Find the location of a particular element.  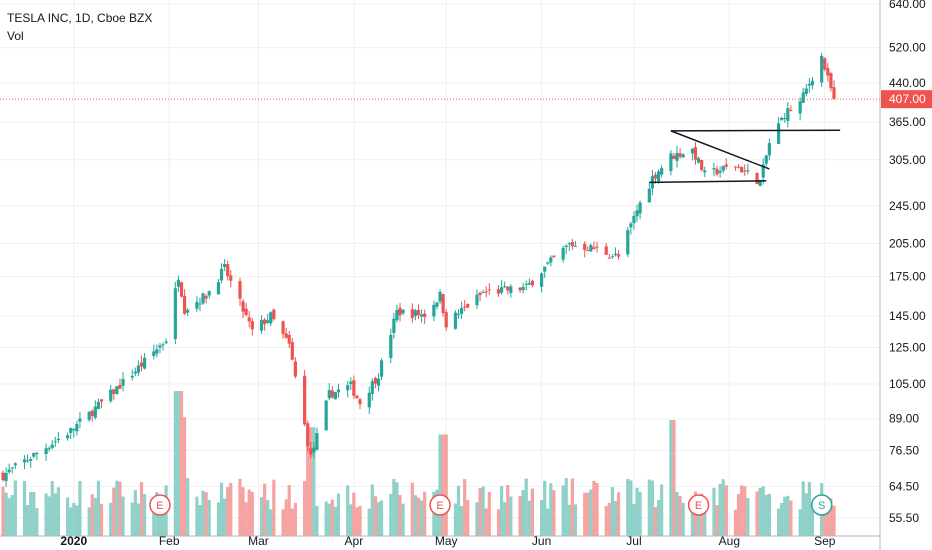

y-tick-label: 64.50 is located at coordinates (904, 486).